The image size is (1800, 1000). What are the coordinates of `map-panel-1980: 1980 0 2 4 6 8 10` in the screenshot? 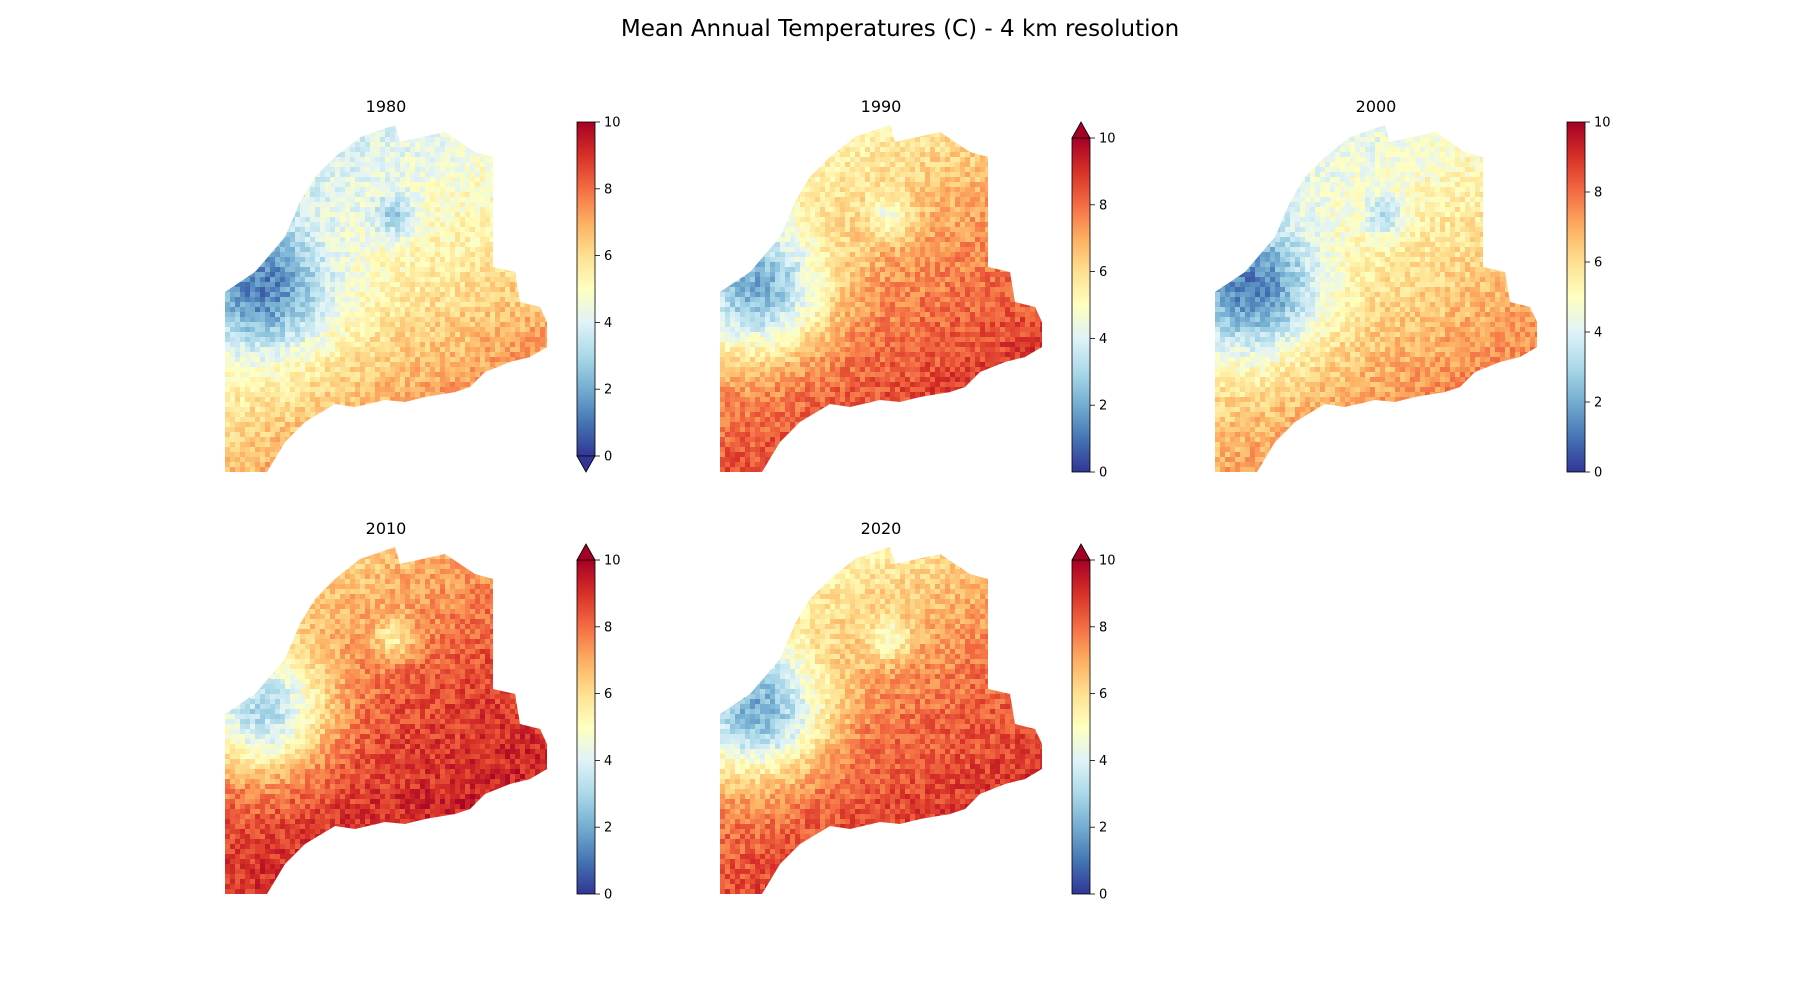 It's located at (423, 285).